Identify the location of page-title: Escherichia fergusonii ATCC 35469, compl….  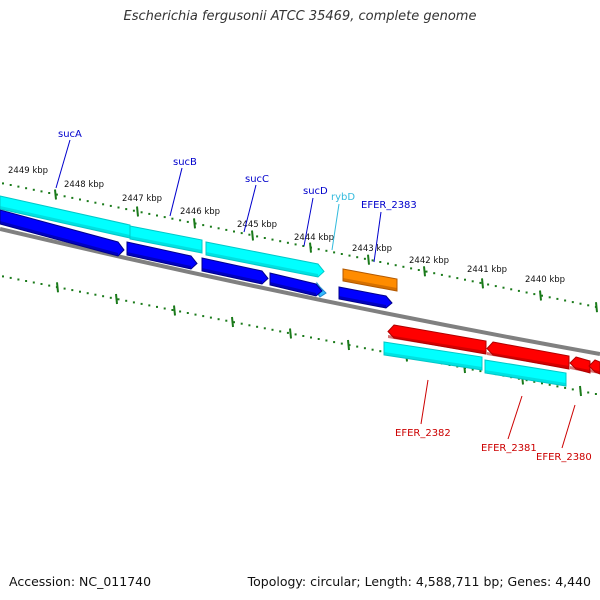
(300, 16).